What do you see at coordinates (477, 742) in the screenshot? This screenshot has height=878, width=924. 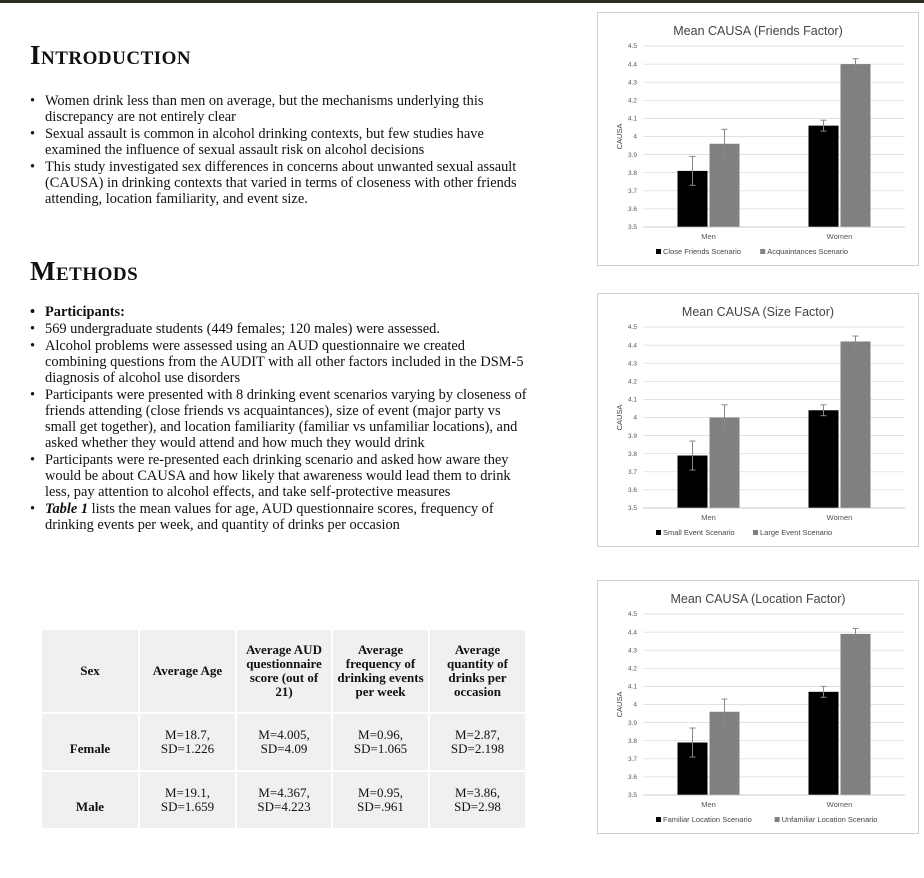 I see `cell-female-quantity: M=2.87, SD=2.198` at bounding box center [477, 742].